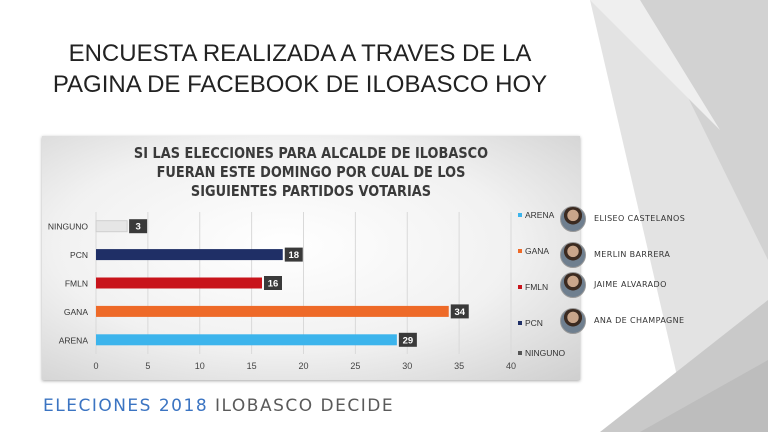  Describe the element at coordinates (76, 312) in the screenshot. I see `category-label: GANA` at that location.